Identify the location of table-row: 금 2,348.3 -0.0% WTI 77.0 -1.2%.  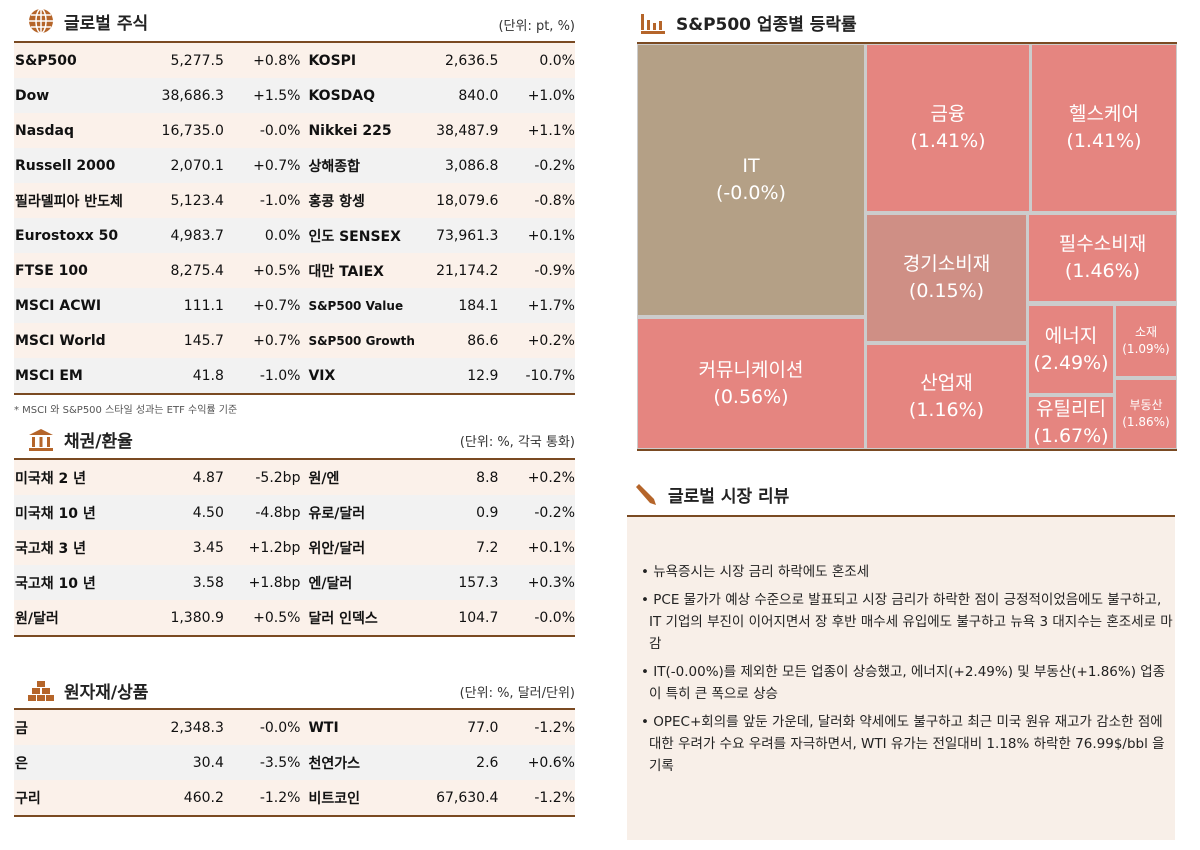
(294, 727).